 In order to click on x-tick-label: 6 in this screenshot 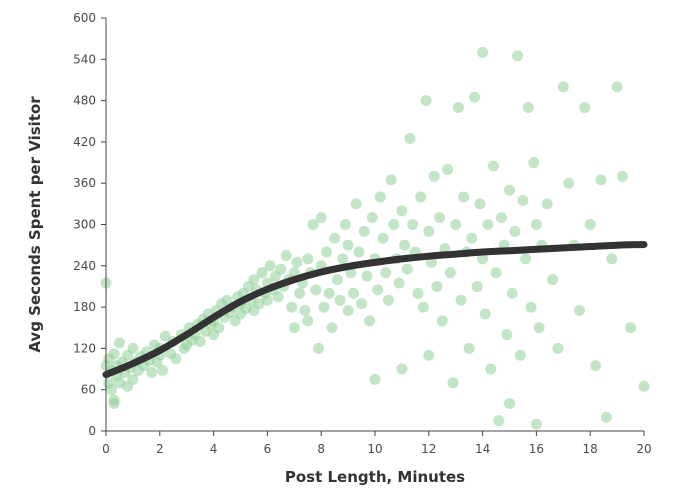, I will do `click(268, 449)`.